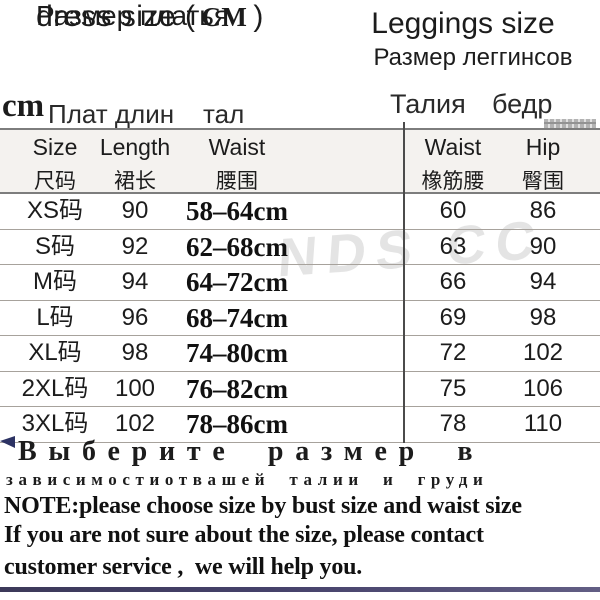 The height and width of the screenshot is (600, 600). I want to click on leggings-size-title: Leggings size, so click(463, 23).